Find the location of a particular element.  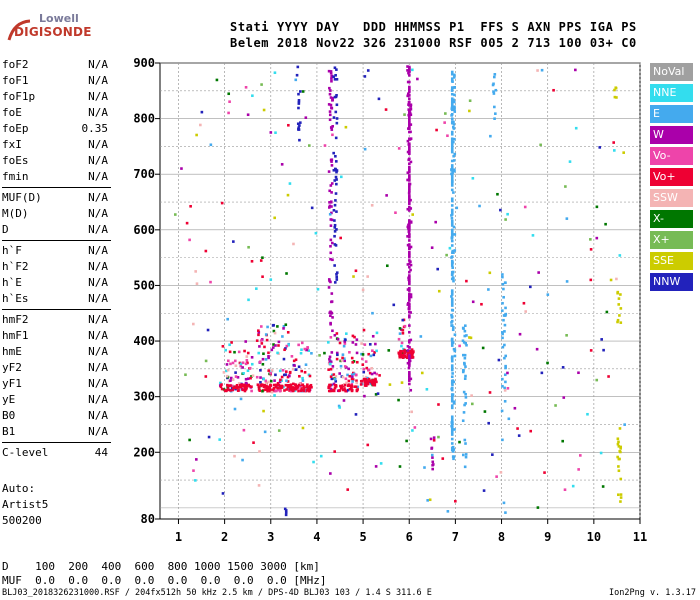

param-name: h`Es is located at coordinates (15, 298).